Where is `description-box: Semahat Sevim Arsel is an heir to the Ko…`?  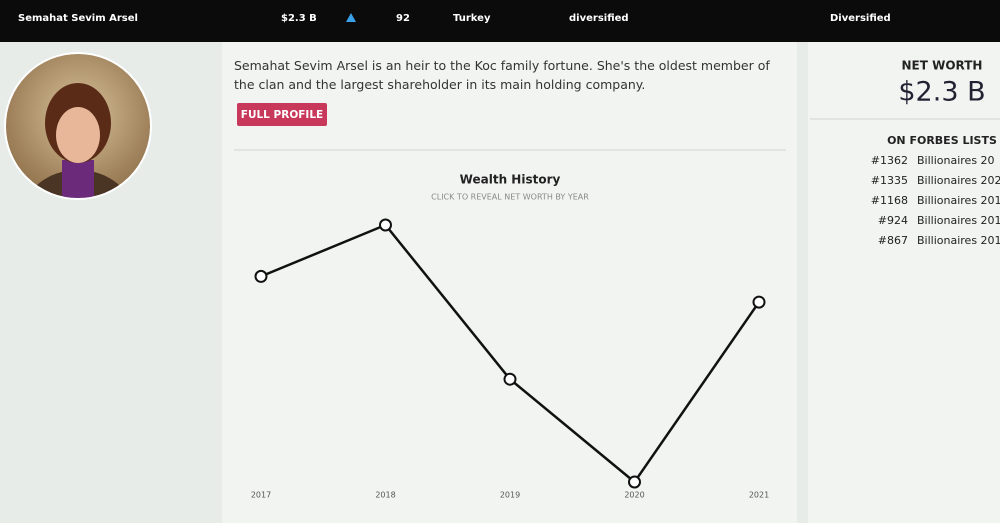 description-box: Semahat Sevim Arsel is an heir to the Ko… is located at coordinates (502, 75).